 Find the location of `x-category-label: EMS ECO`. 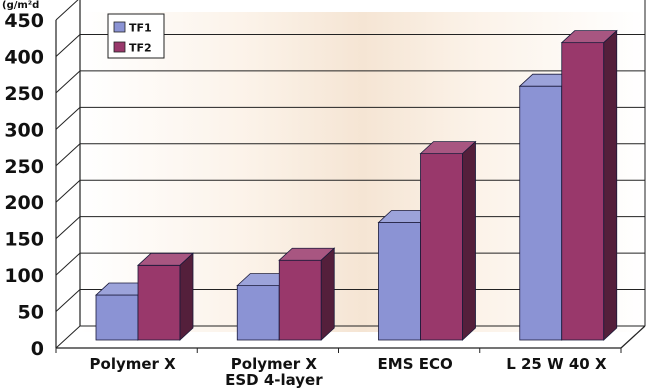

x-category-label: EMS ECO is located at coordinates (415, 364).